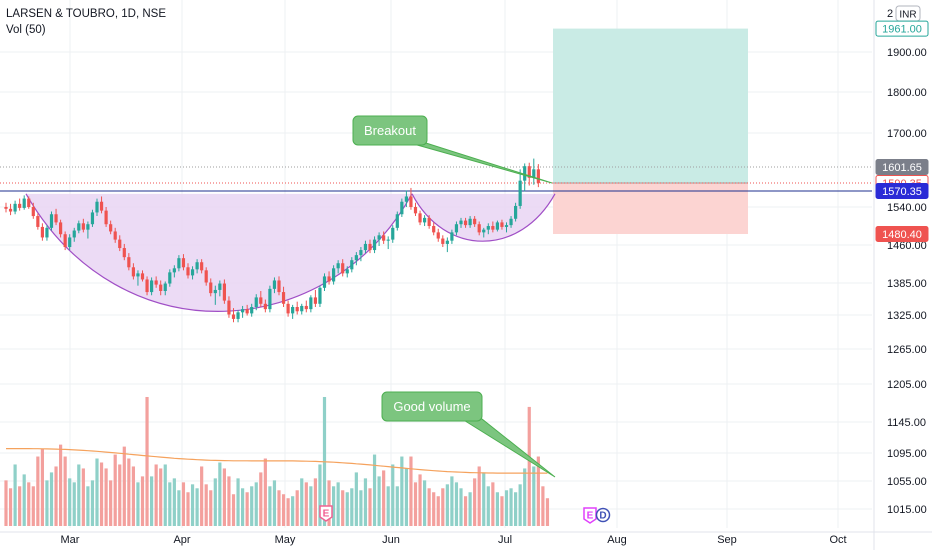 Image resolution: width=932 pixels, height=550 pixels. I want to click on badge-shape, so click(326, 513).